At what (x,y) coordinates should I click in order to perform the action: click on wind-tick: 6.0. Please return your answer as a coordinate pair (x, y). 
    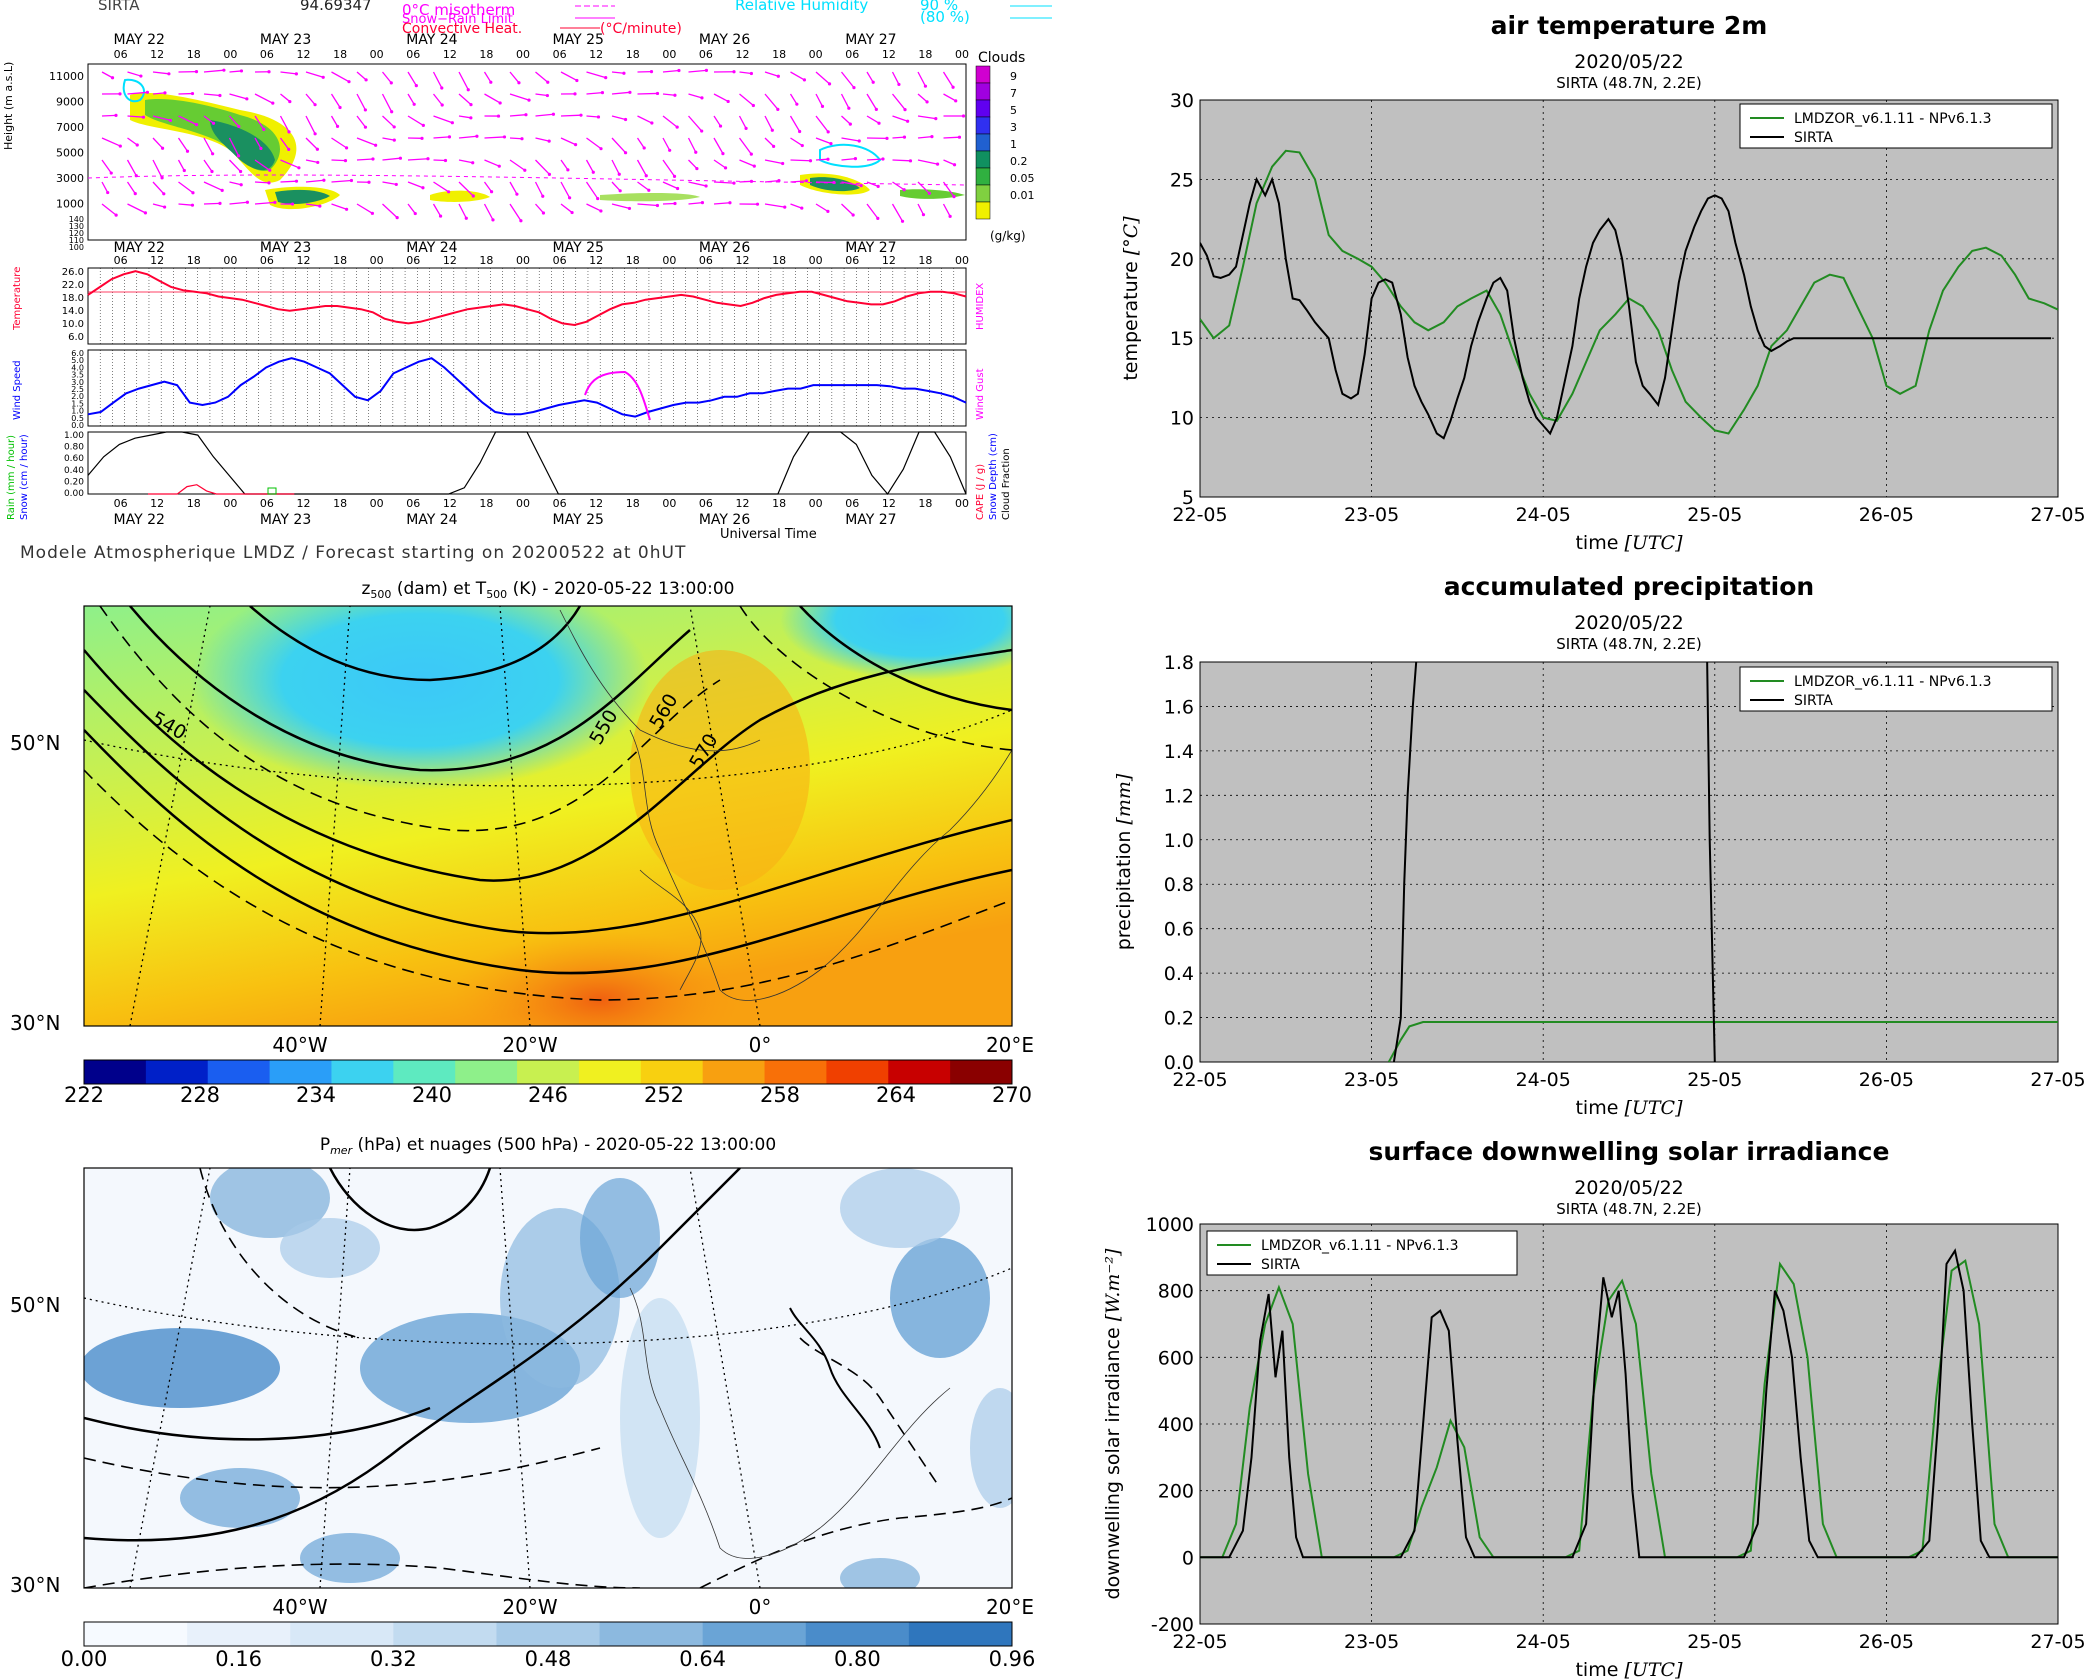
    Looking at the image, I should click on (77, 353).